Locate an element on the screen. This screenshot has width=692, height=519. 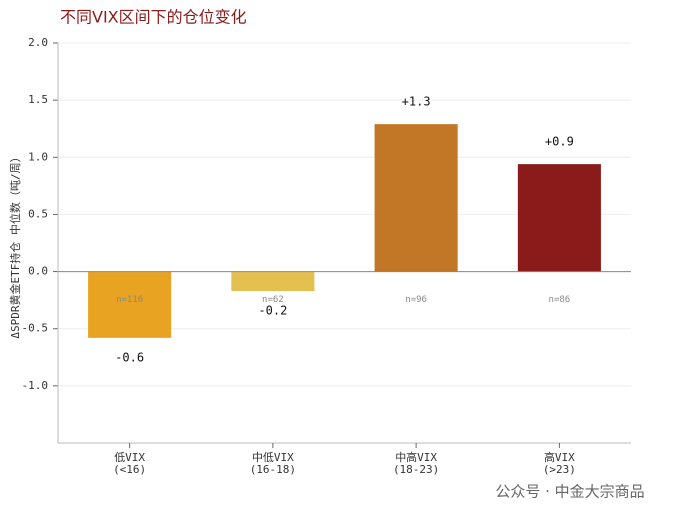
x-tick-sublabel: (16-18) is located at coordinates (273, 469).